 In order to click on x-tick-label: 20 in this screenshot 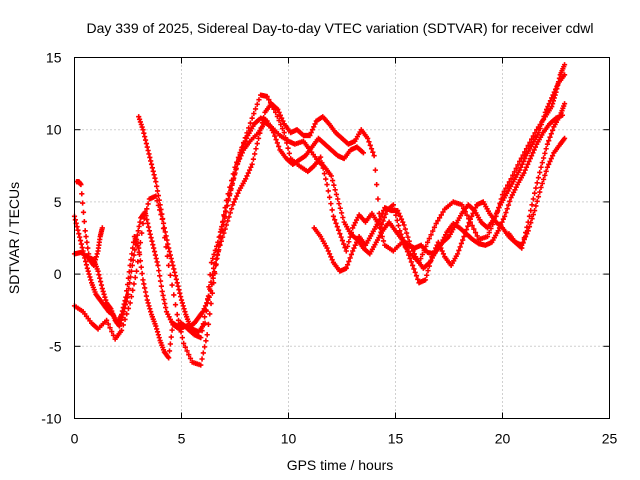, I will do `click(503, 439)`.